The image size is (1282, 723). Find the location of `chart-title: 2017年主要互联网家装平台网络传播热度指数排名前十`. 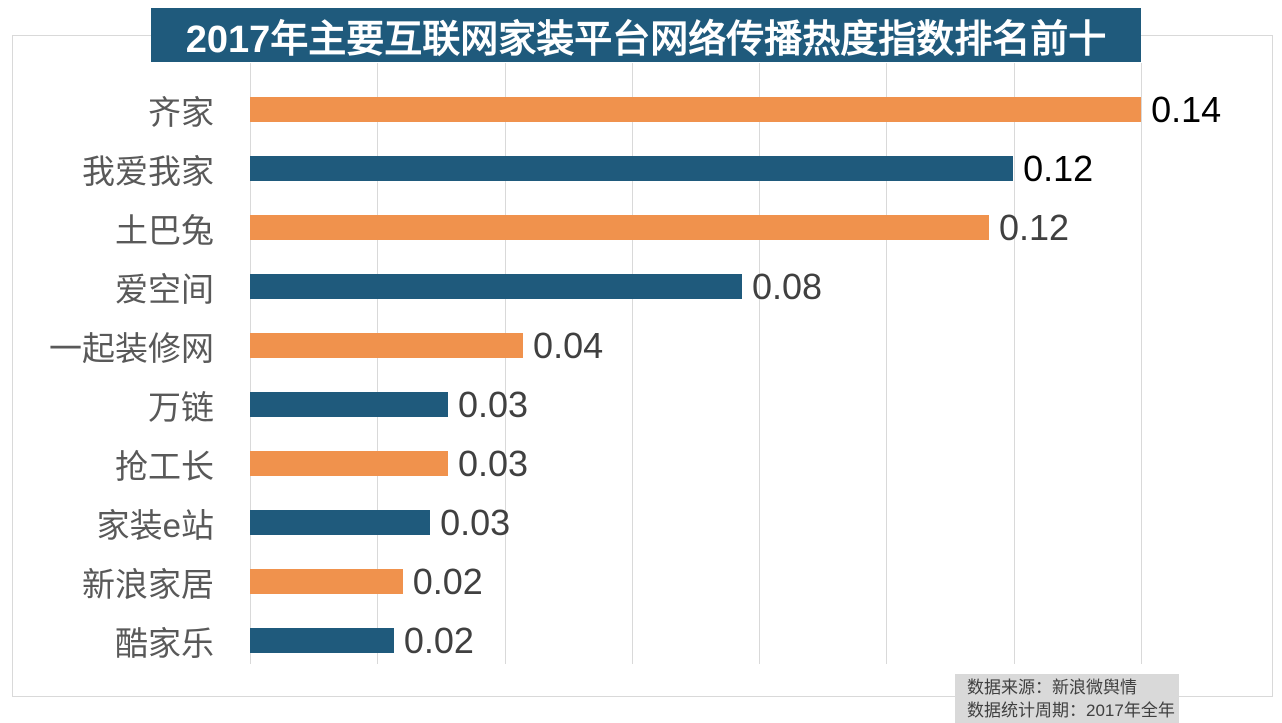

chart-title: 2017年主要互联网家装平台网络传播热度指数排名前十 is located at coordinates (646, 35).